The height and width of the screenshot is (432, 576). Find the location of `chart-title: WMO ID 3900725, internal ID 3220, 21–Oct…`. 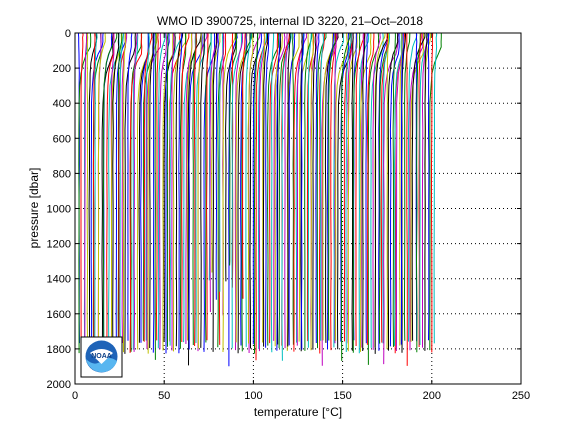

chart-title: WMO ID 3900725, internal ID 3220, 21–Oct… is located at coordinates (290, 21).